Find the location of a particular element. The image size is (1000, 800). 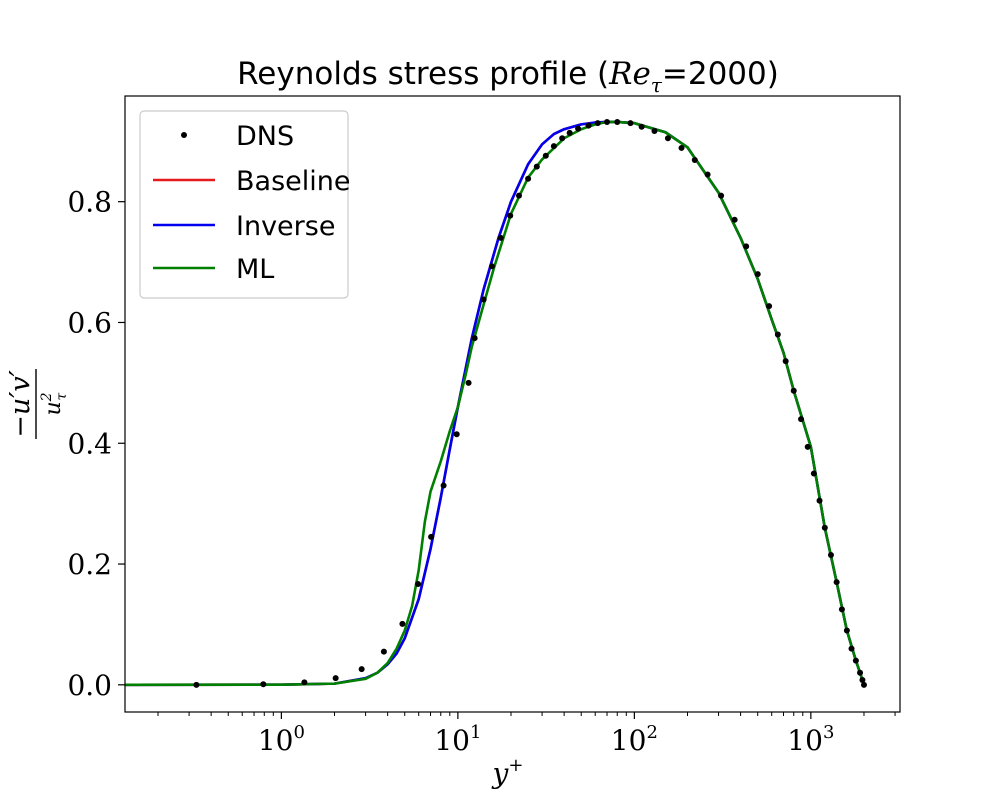

y-tick-label: 0.0 is located at coordinates (89, 685).